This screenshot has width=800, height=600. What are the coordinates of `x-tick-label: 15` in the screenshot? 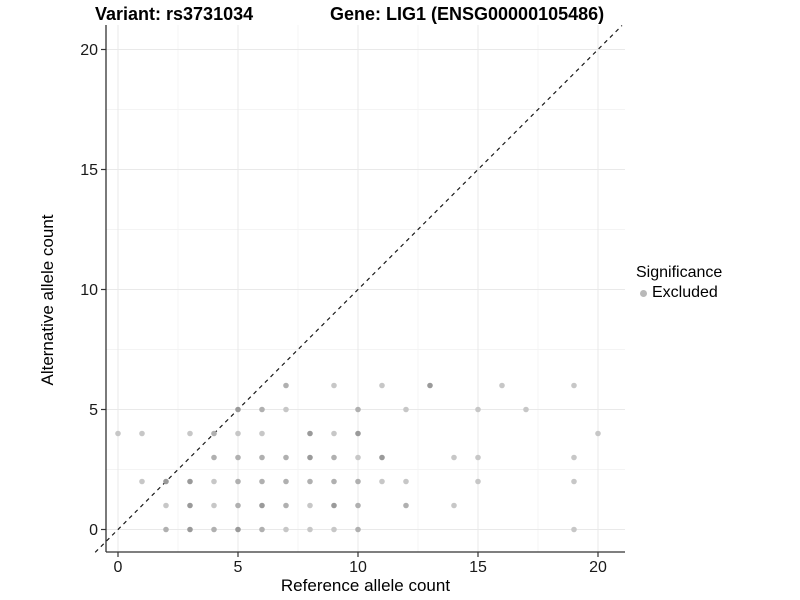 It's located at (478, 567).